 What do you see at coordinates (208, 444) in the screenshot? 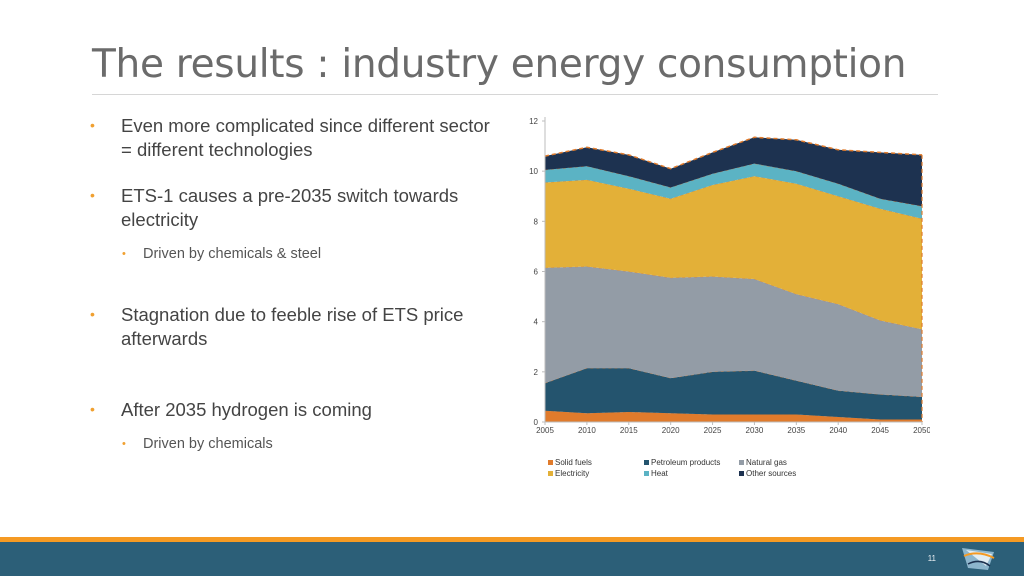
I see `sub-bullet-text: Driven by chemicals` at bounding box center [208, 444].